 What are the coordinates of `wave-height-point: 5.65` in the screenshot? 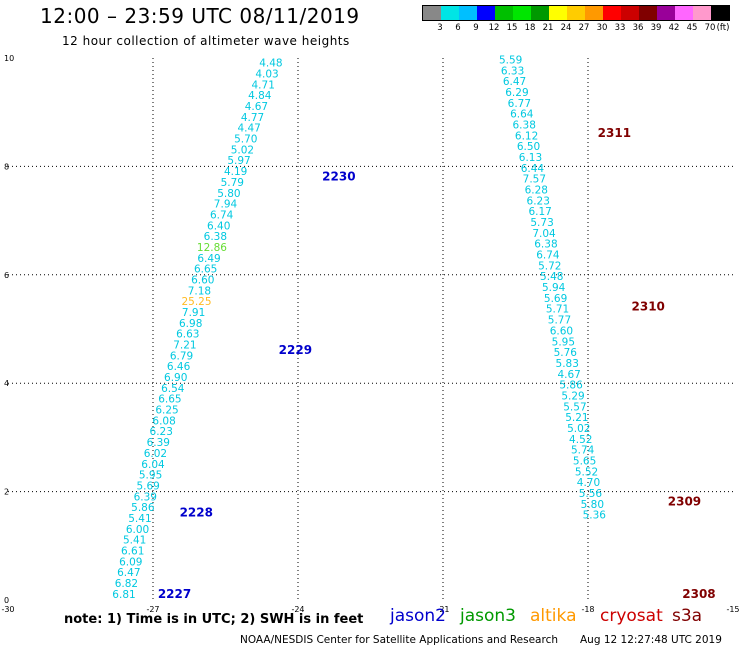 It's located at (584, 462).